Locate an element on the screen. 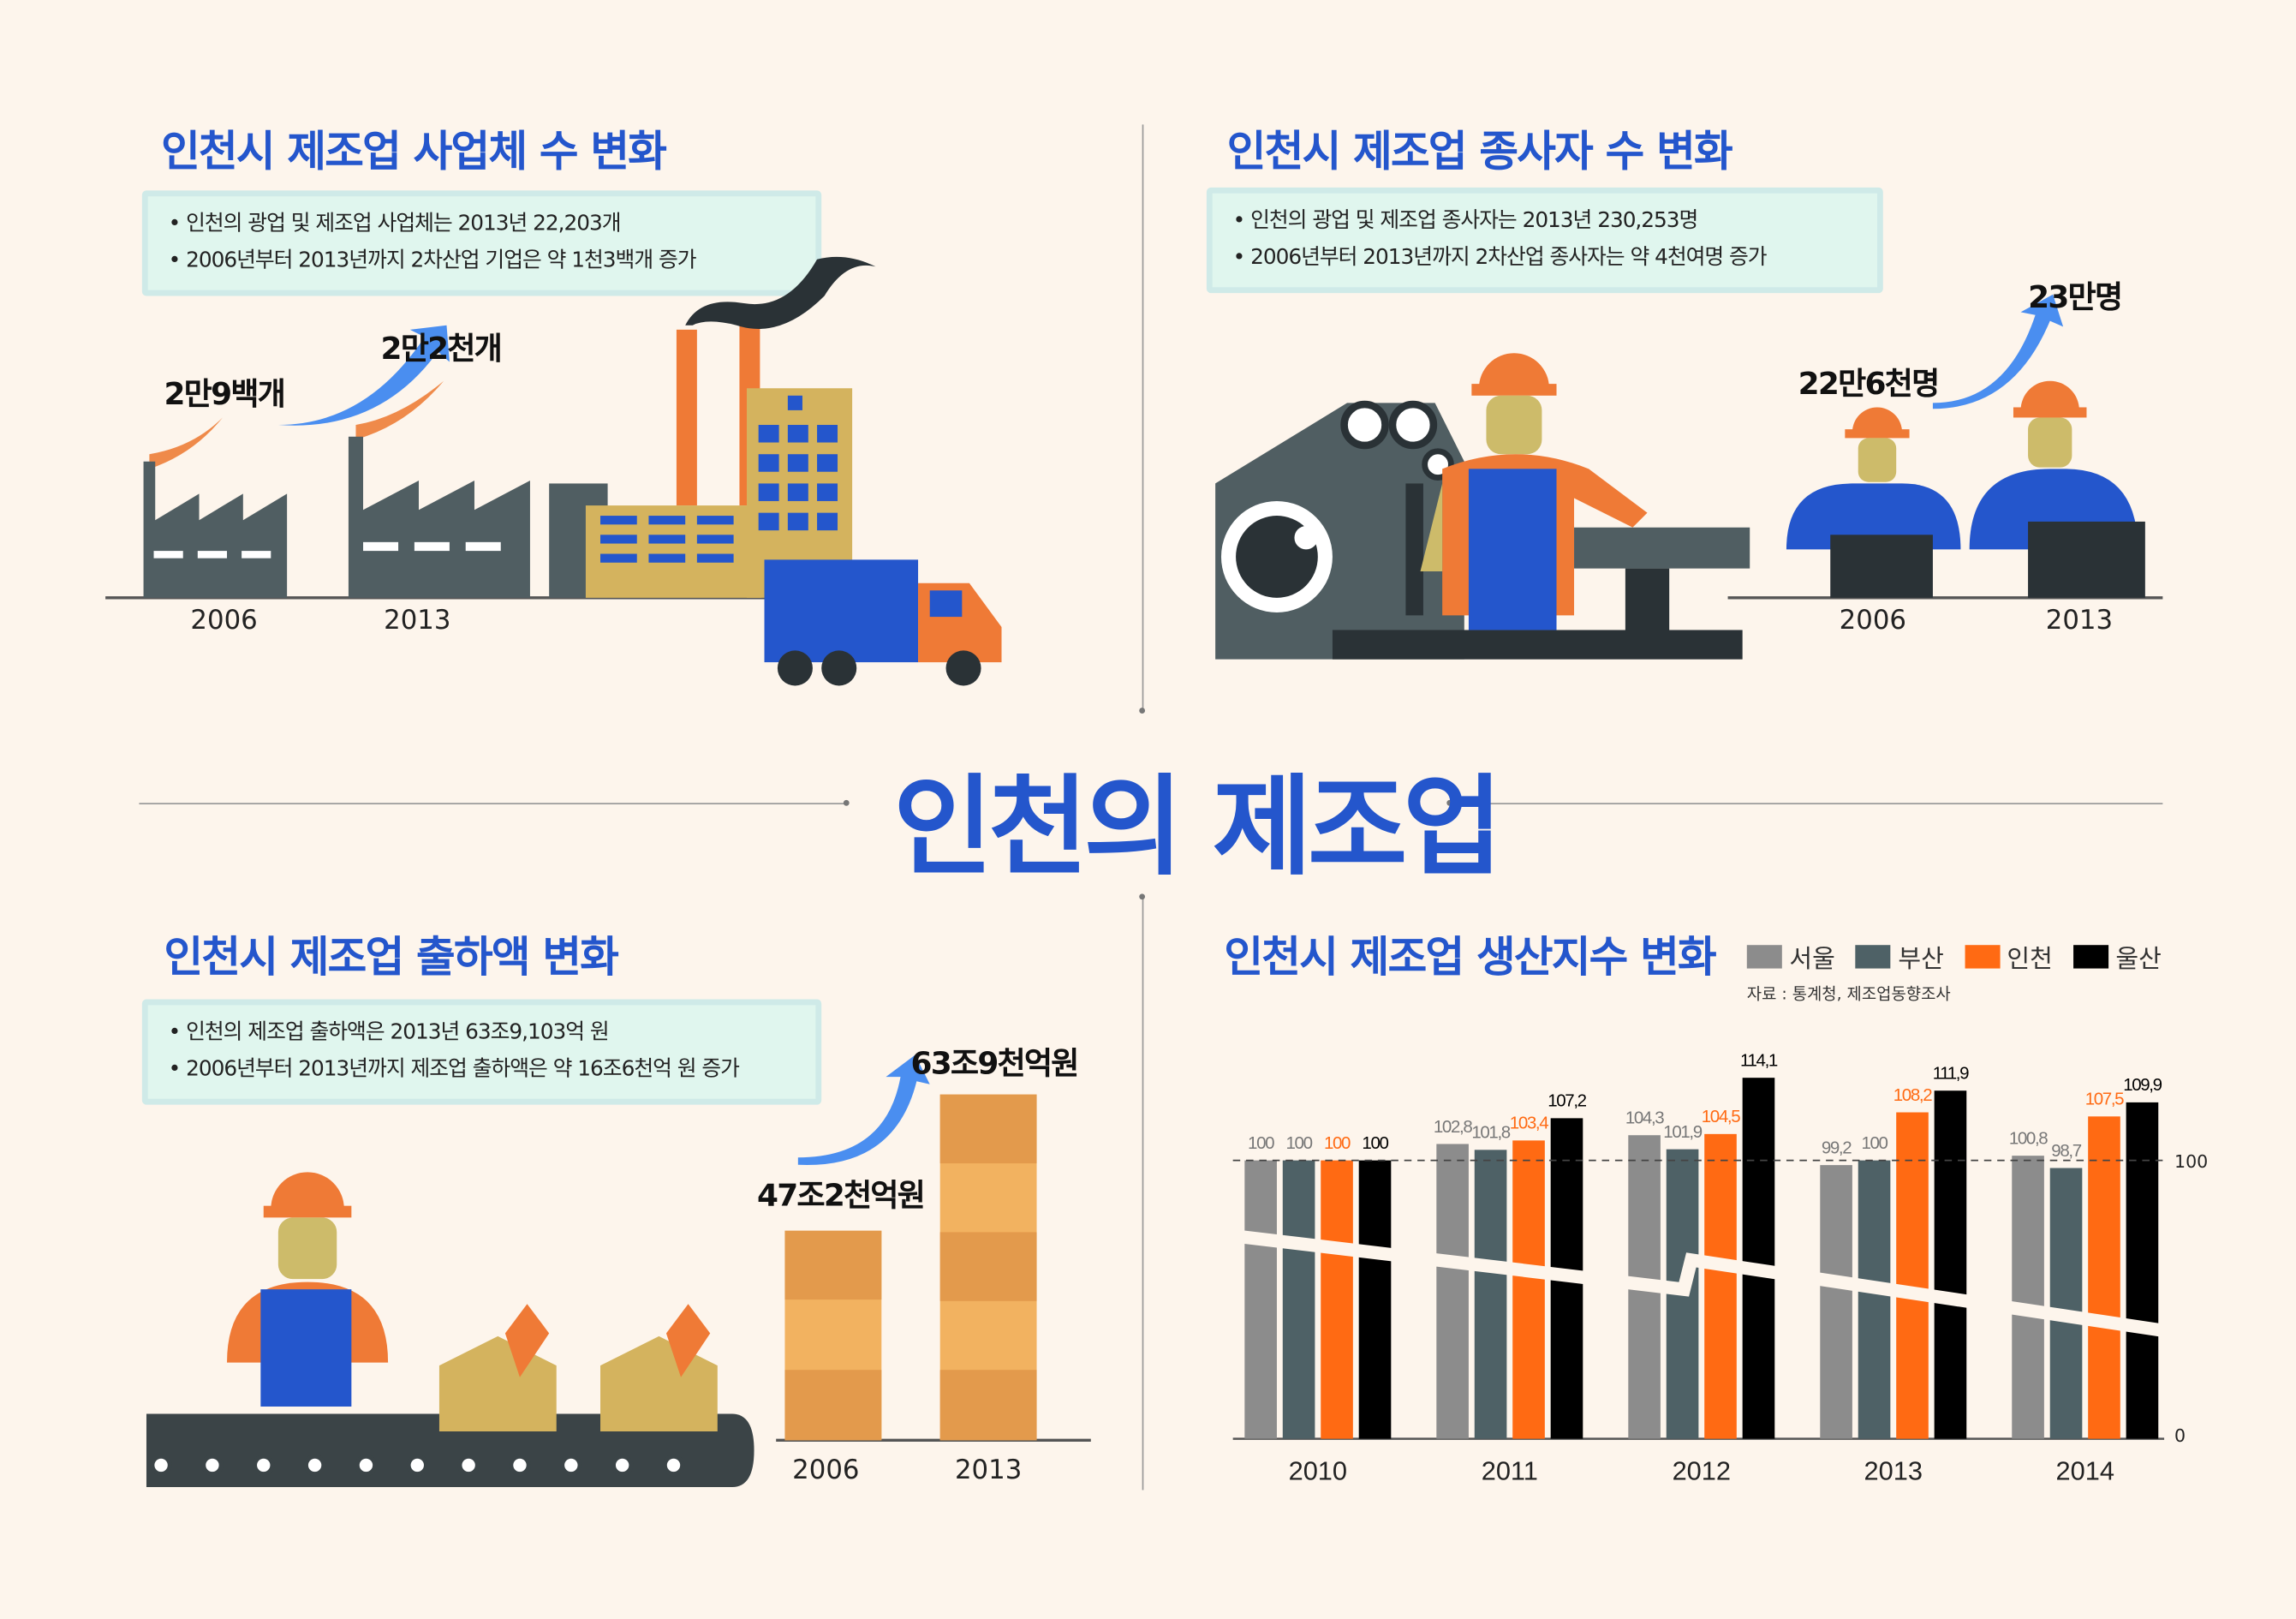 The height and width of the screenshot is (1619, 2296). bar-서울-2013 is located at coordinates (1836, 1302).